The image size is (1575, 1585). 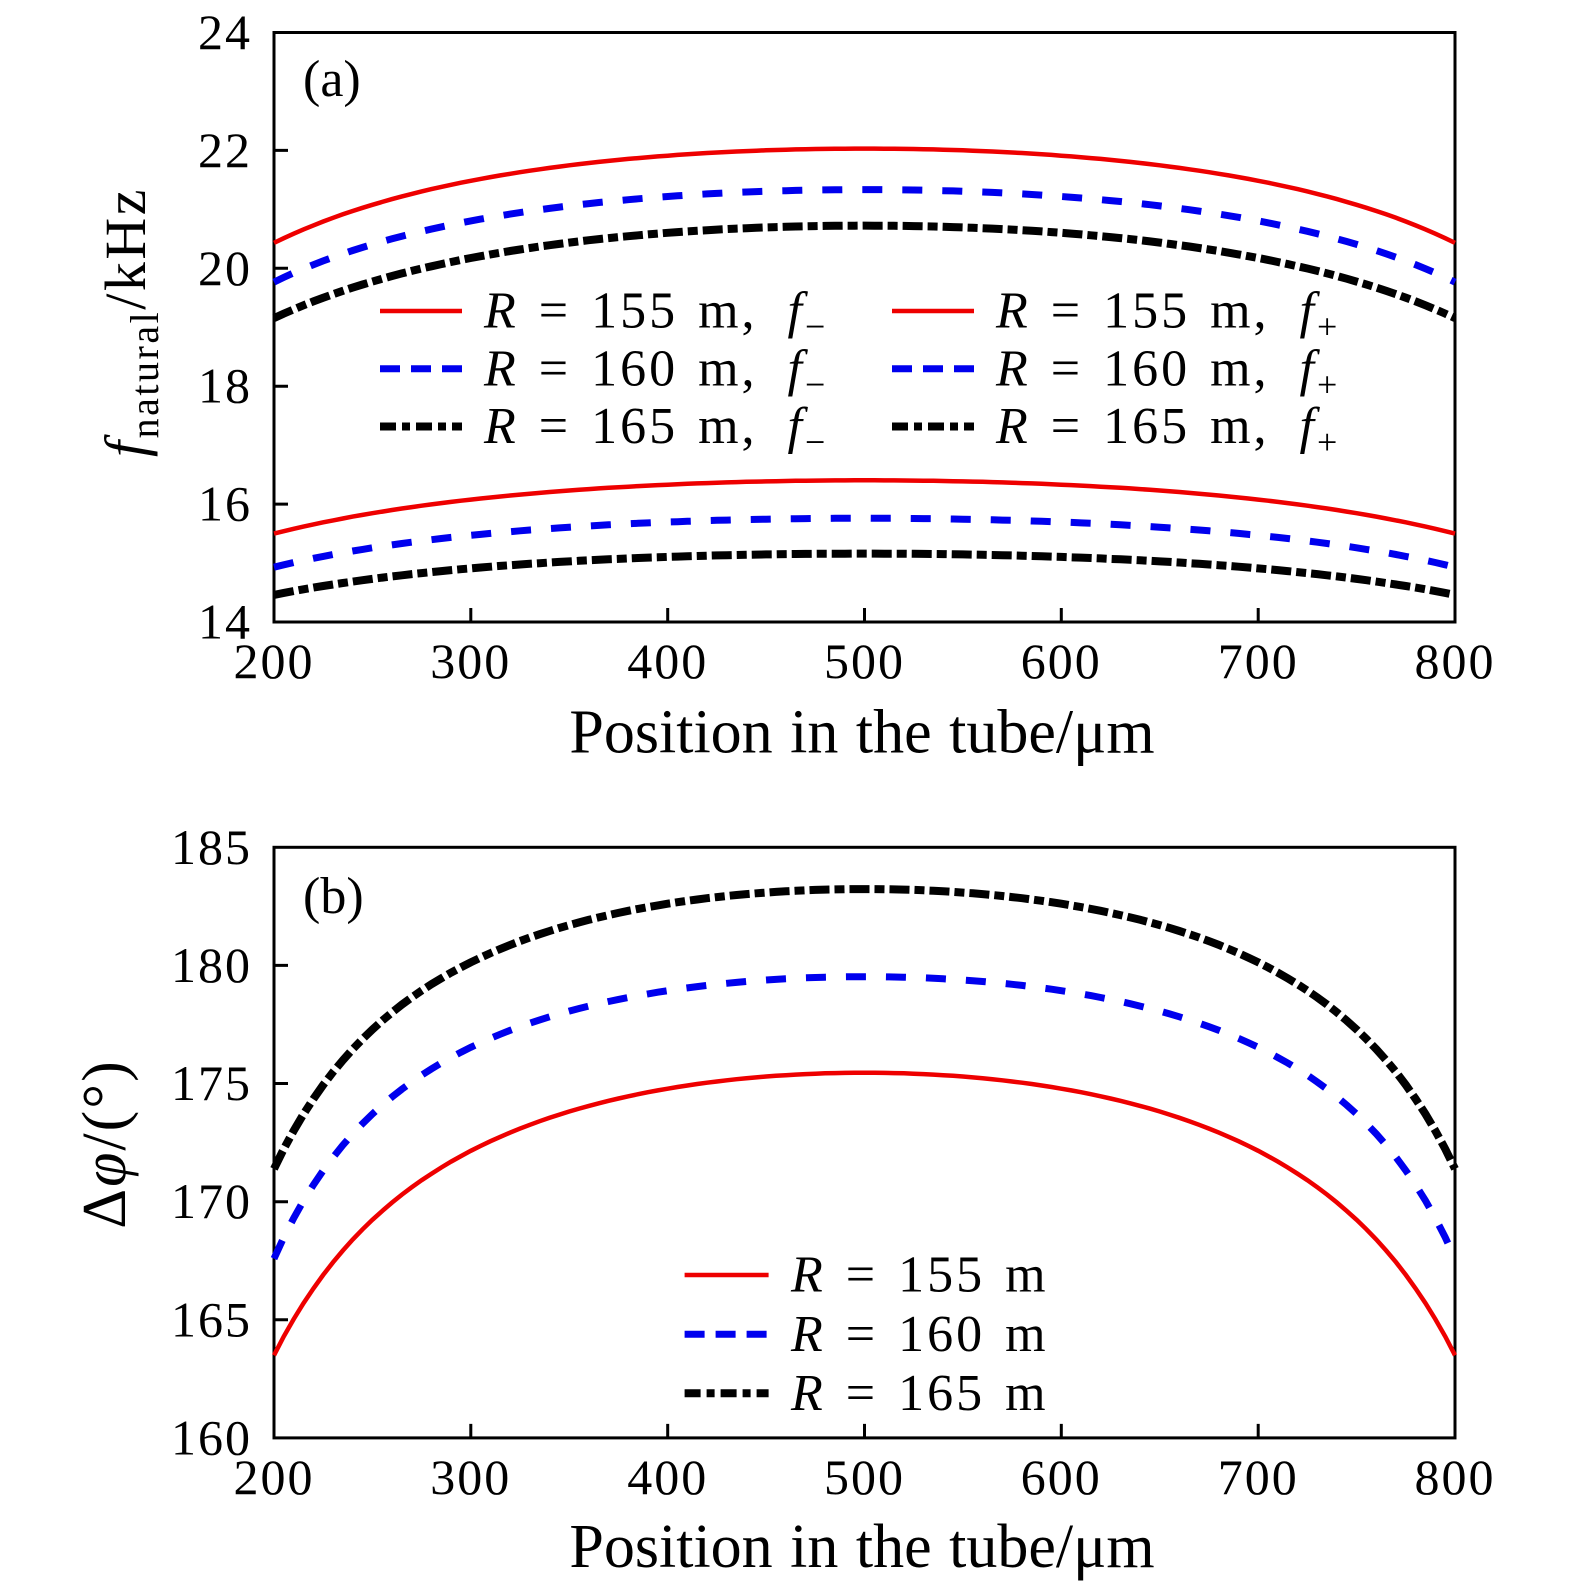 What do you see at coordinates (1167, 430) in the screenshot?
I see `svg-text: R = 165 m, f+` at bounding box center [1167, 430].